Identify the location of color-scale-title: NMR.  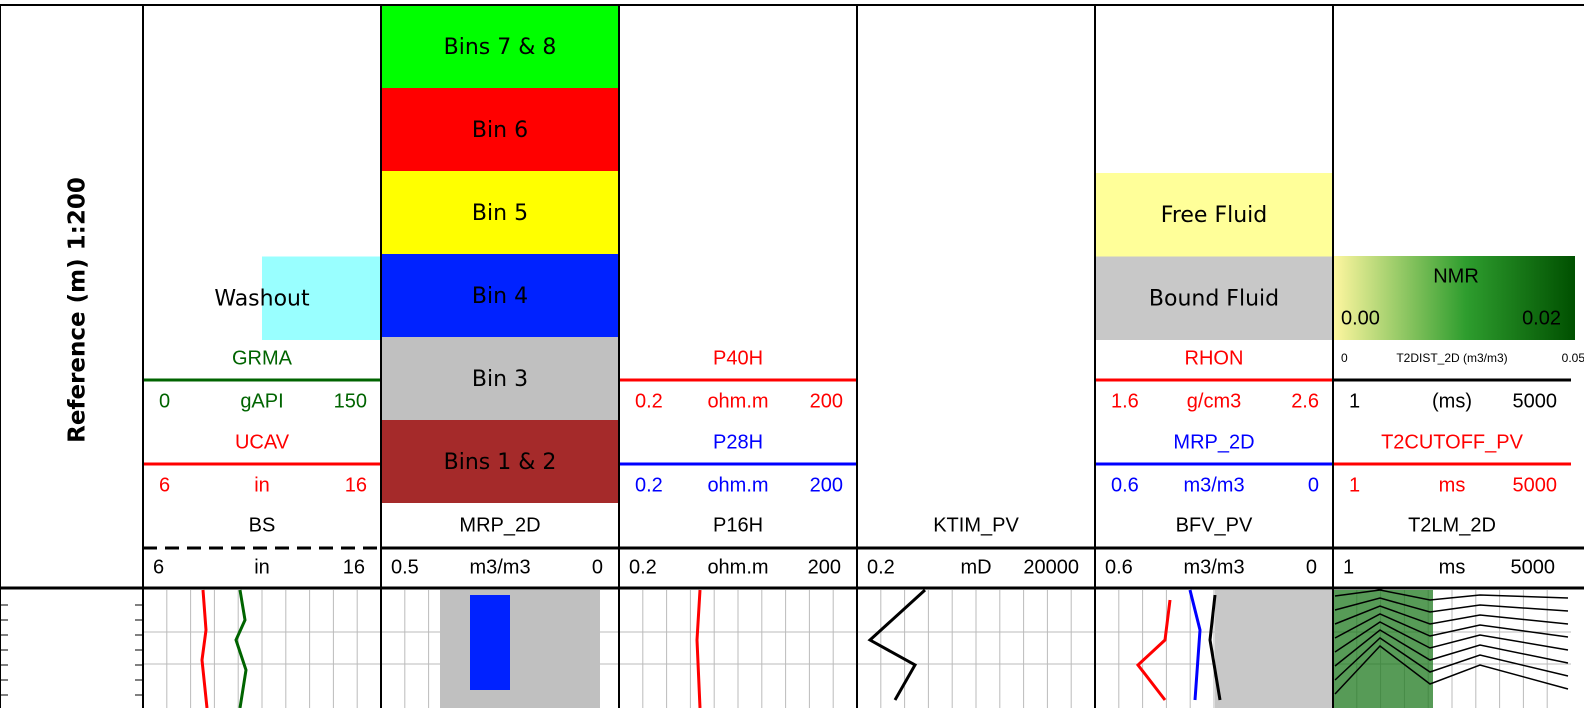
(1456, 276).